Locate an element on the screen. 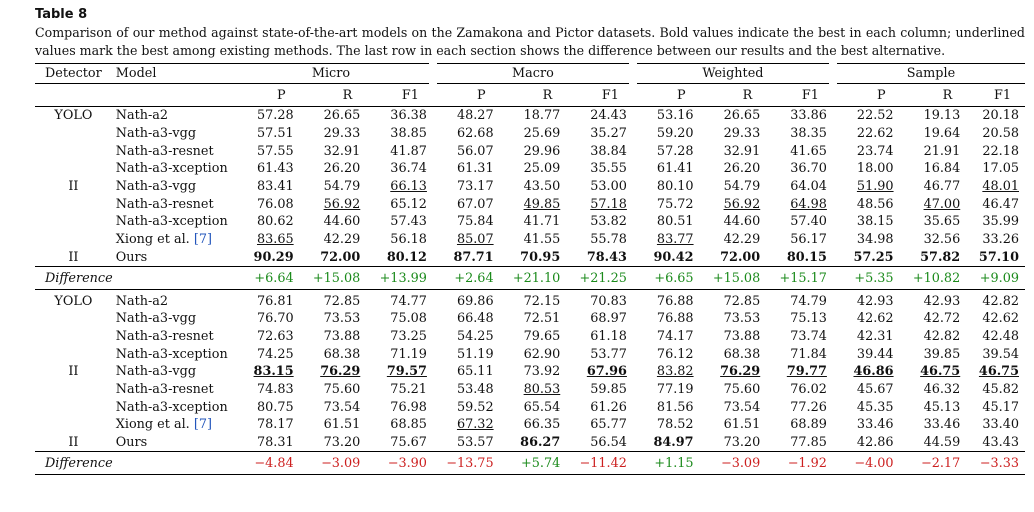 The height and width of the screenshot is (512, 1034). value-cell: 71.84 is located at coordinates (808, 354).